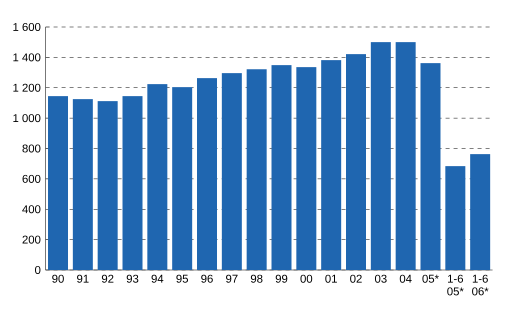 This screenshot has width=517, height=331. What do you see at coordinates (26, 57) in the screenshot?
I see `y-tick-label: 1 400` at bounding box center [26, 57].